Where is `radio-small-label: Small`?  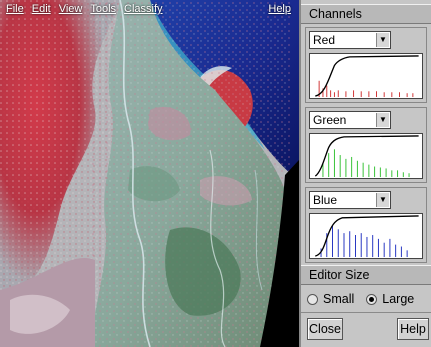
radio-small-label: Small is located at coordinates (339, 299).